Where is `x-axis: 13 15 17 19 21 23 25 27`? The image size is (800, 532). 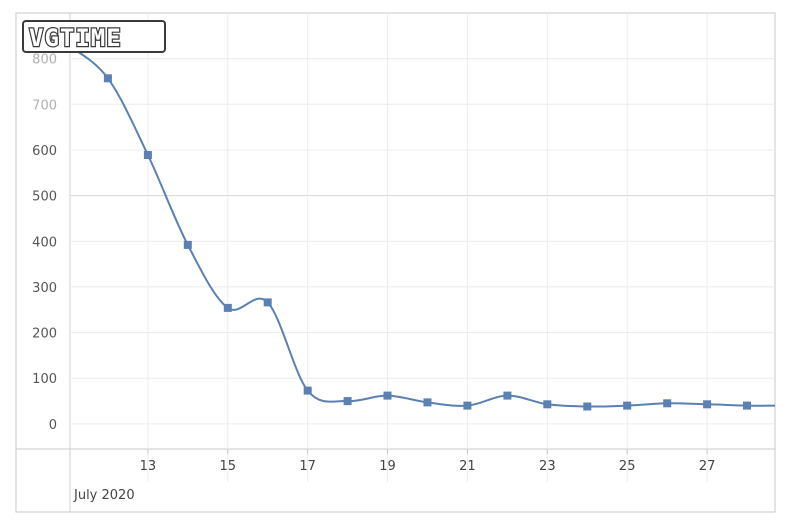
x-axis: 13 15 17 19 21 23 25 27 is located at coordinates (428, 461).